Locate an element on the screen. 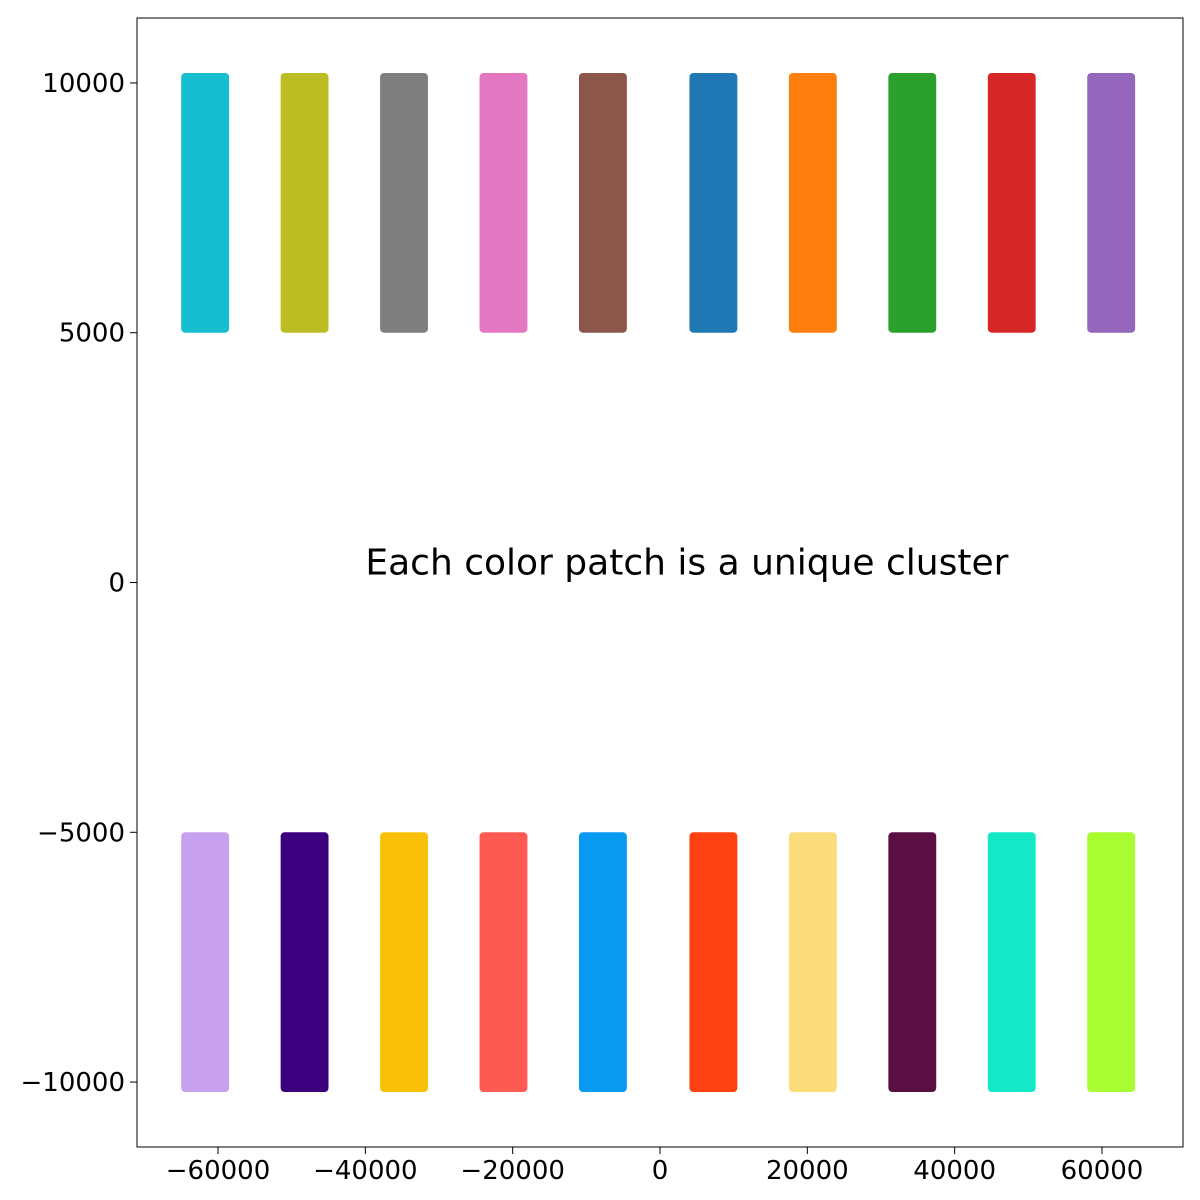 This screenshot has height=1200, width=1200. x-tick-label: 60000 is located at coordinates (1102, 1171).